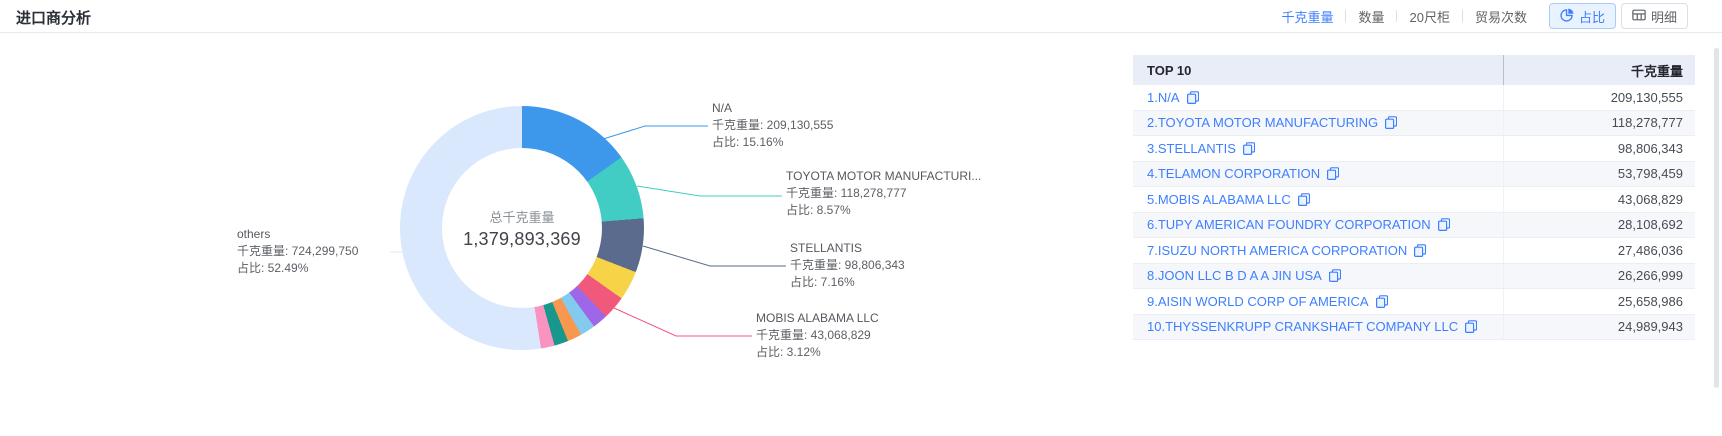 The width and height of the screenshot is (1722, 436). Describe the element at coordinates (1163, 97) in the screenshot. I see `importer-link: 1.N/A` at that location.